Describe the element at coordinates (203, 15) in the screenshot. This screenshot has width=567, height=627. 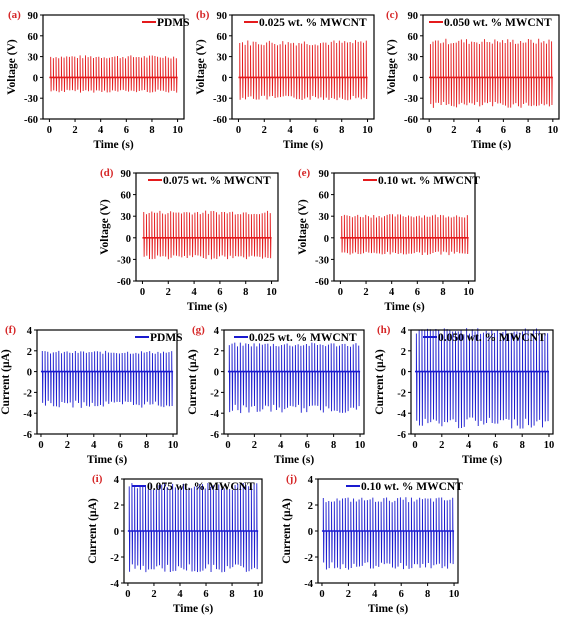
I see `panel-label: (b)` at that location.